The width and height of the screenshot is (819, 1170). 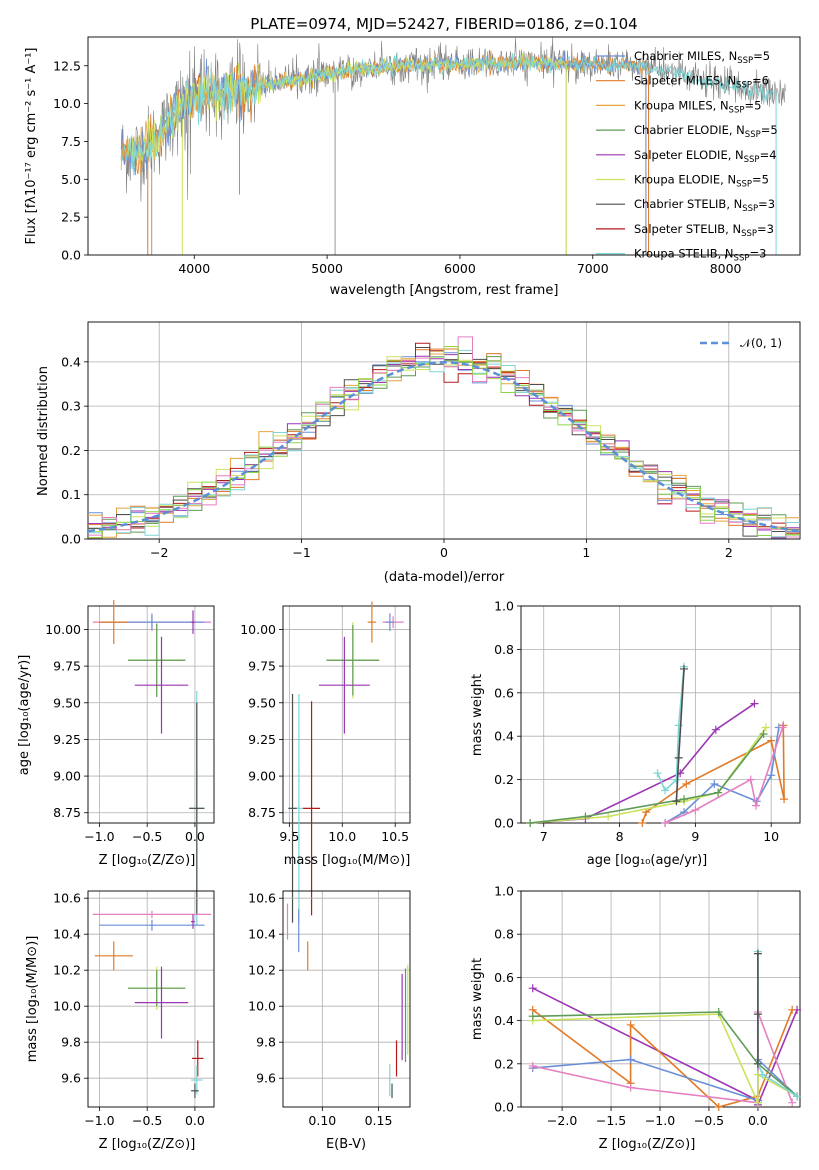 What do you see at coordinates (752, 160) in the screenshot?
I see `legend-label-sub-4: SSP` at bounding box center [752, 160].